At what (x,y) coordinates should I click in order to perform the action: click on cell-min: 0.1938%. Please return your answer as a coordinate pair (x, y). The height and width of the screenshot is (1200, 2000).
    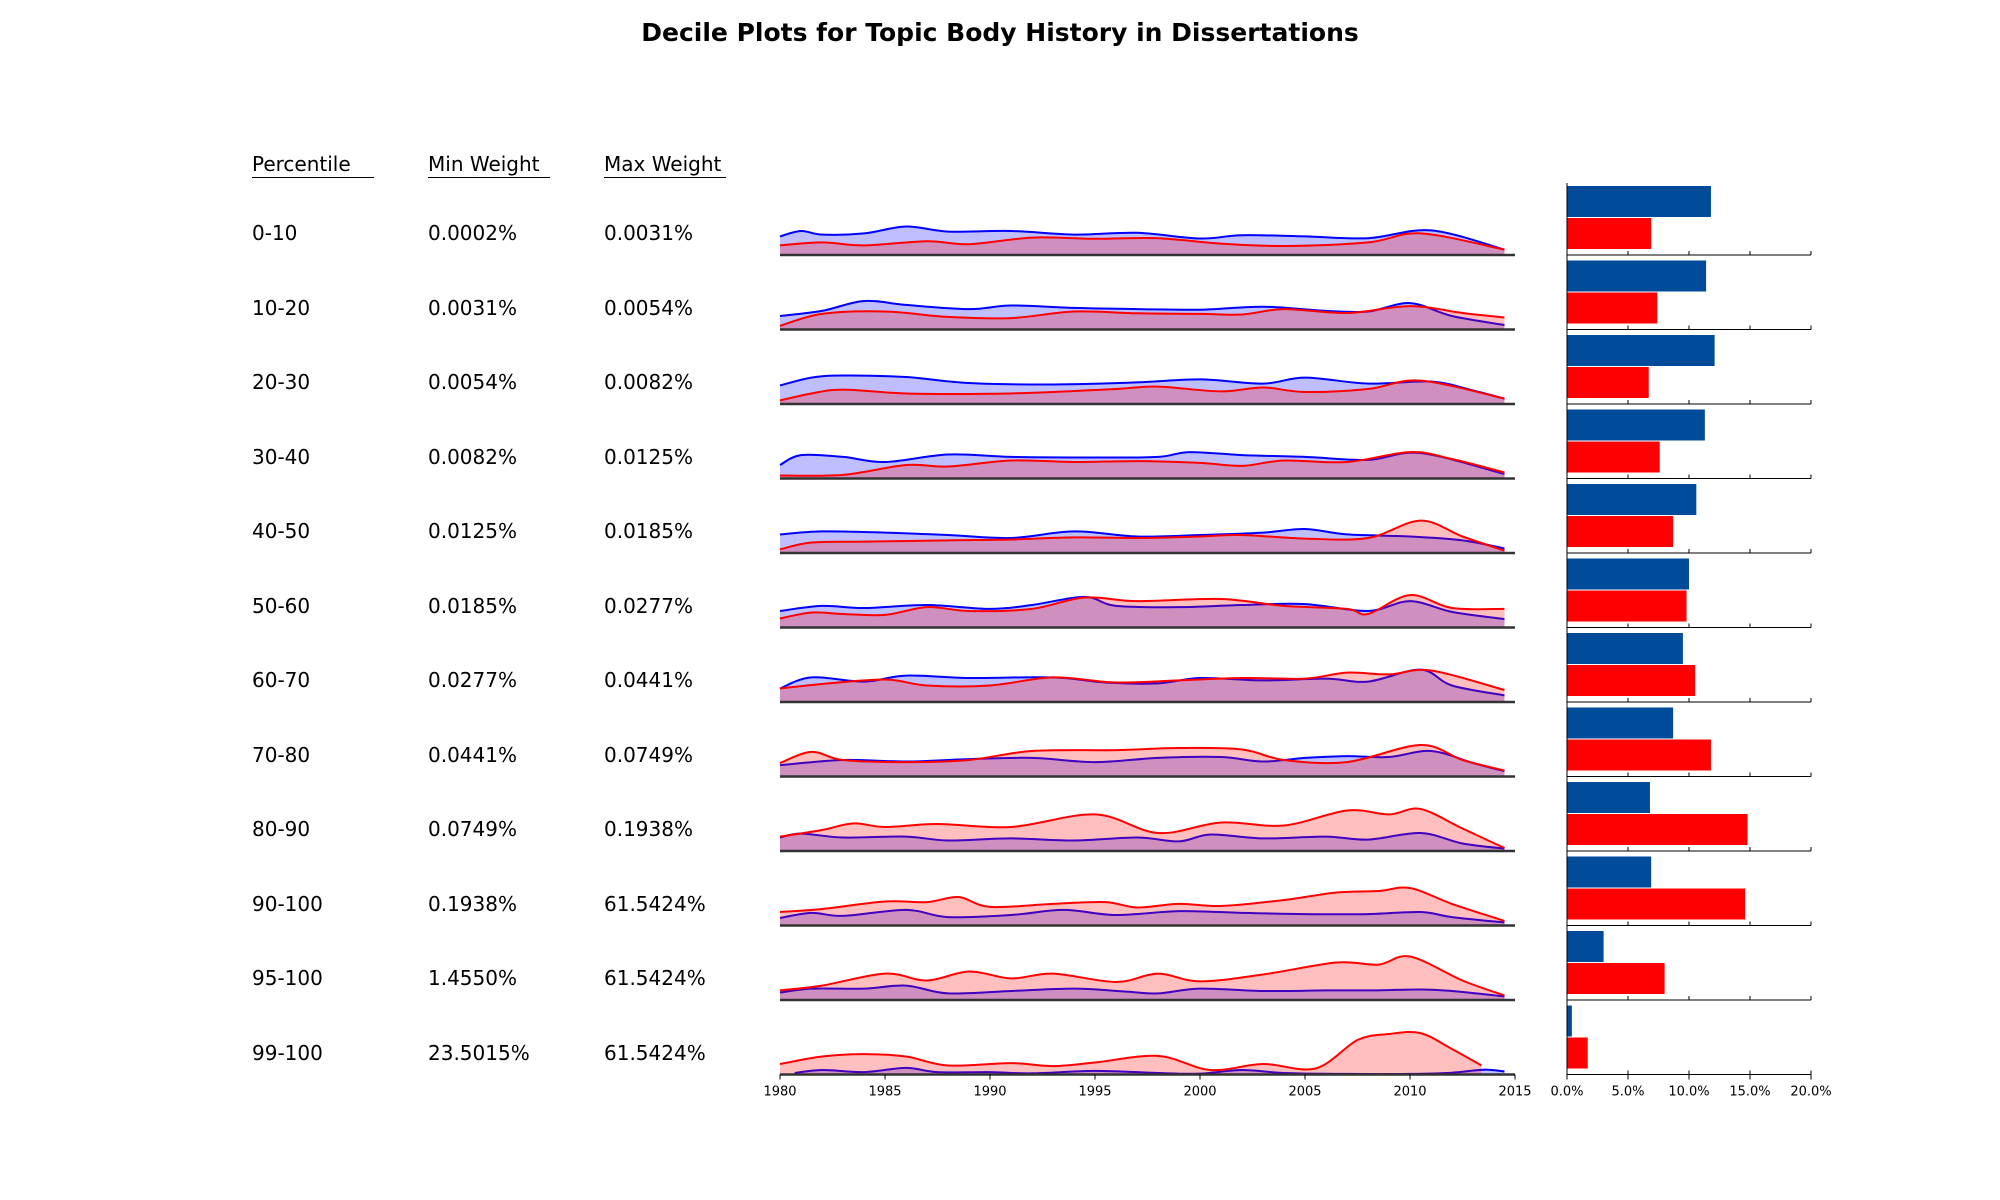
    Looking at the image, I should click on (472, 903).